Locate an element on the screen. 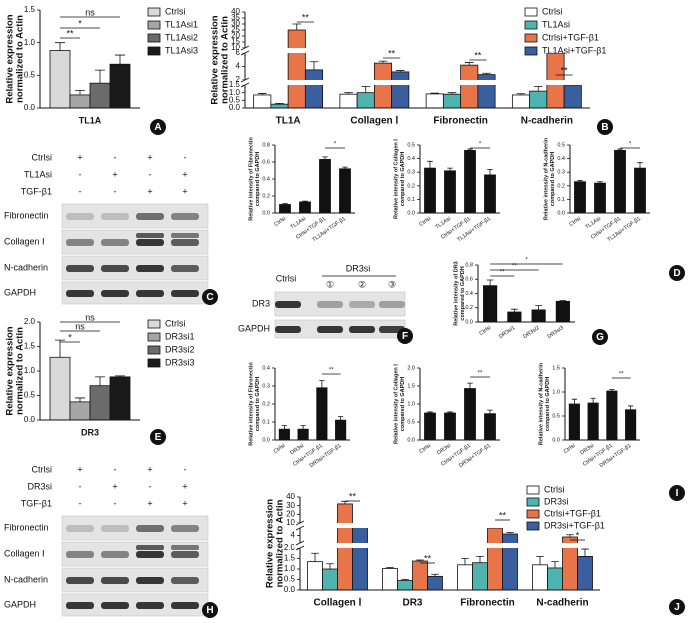  y-axis-label: Relative intensity of DR3 is located at coordinates (456, 293).